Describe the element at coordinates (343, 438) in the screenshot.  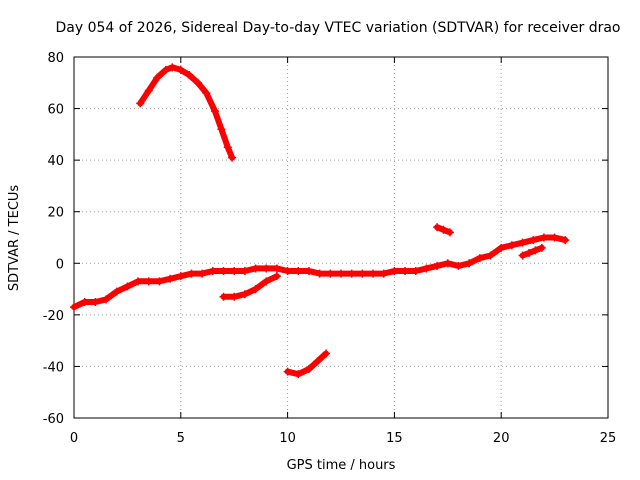
I see `x-tick-labels: 0 5 10 15 20 25` at that location.